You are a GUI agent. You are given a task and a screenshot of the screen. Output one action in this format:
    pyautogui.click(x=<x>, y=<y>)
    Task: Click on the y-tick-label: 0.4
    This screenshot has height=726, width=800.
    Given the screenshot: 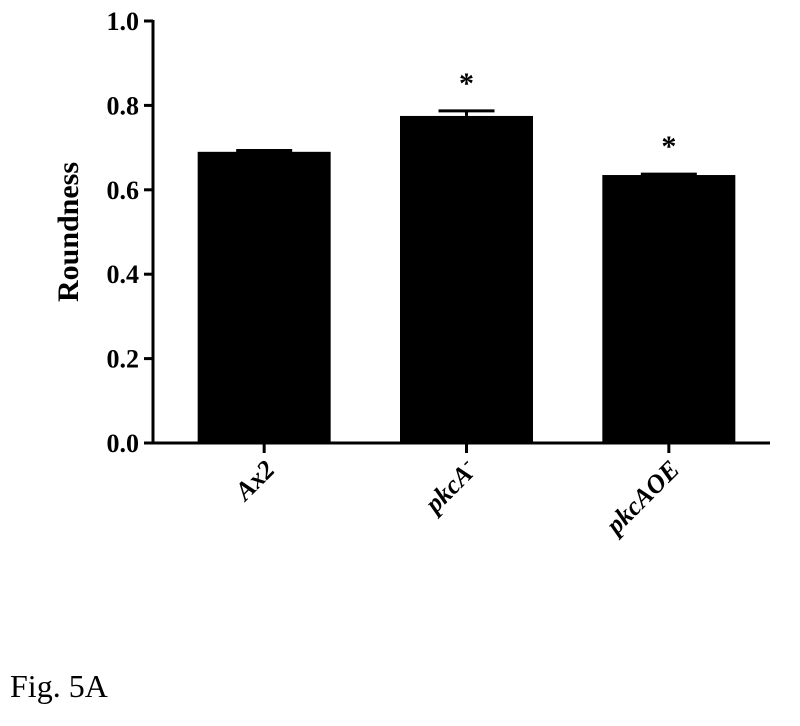 What is the action you would take?
    pyautogui.click(x=123, y=274)
    